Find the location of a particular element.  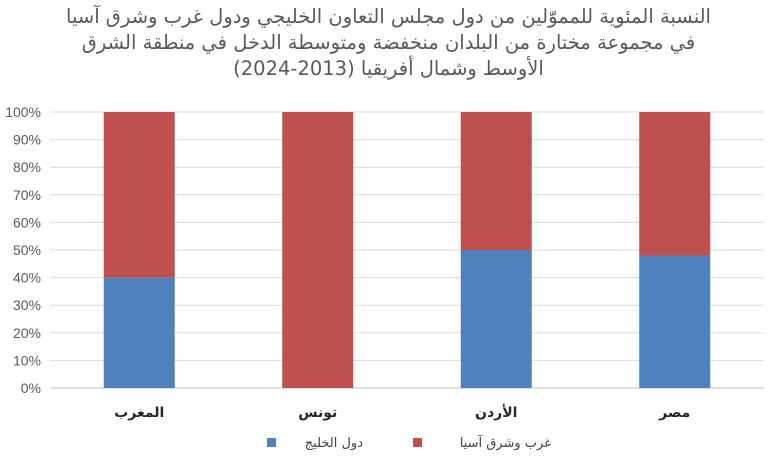

y-tick-label: 40% is located at coordinates (27, 278).